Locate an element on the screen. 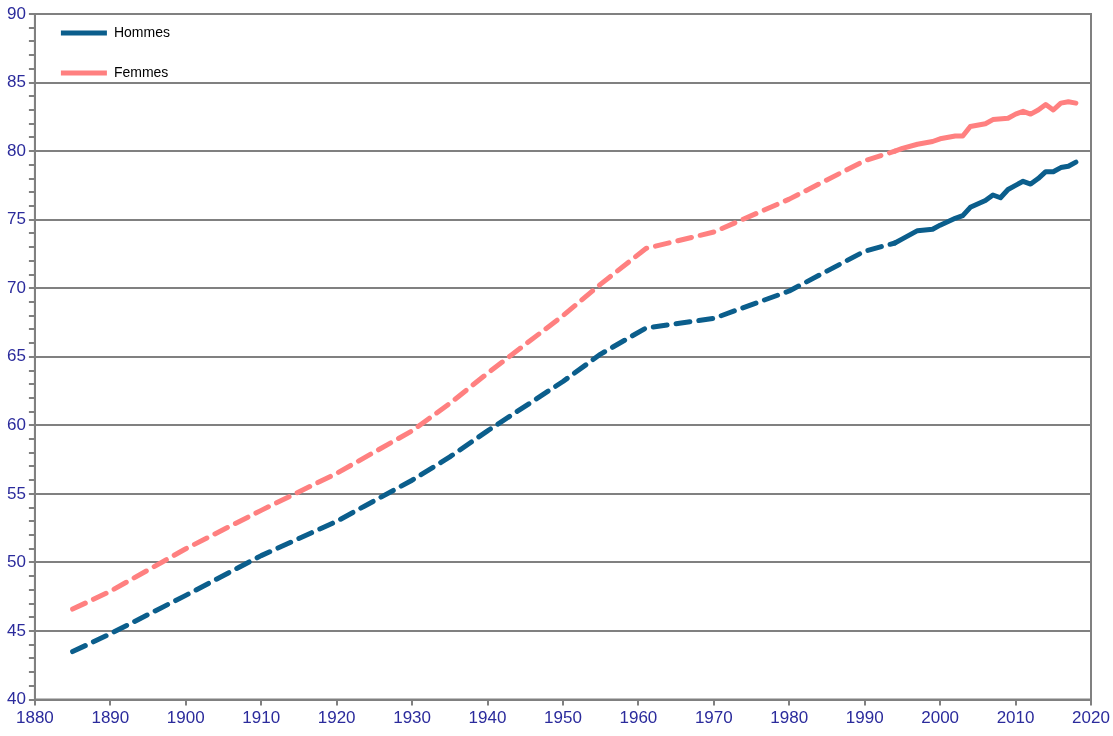 The height and width of the screenshot is (736, 1113). x-tick-label: 1910 is located at coordinates (261, 718).